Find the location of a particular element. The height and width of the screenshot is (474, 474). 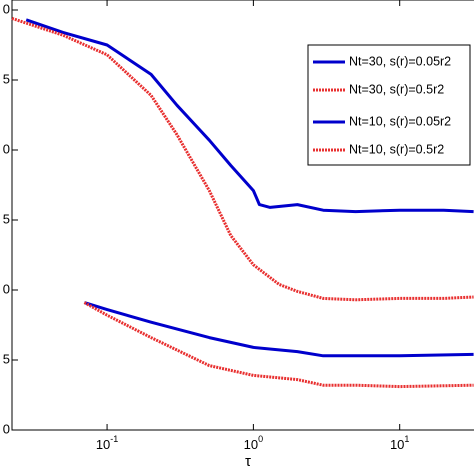

legend-label: Nt=30, s(r)=0.05r2 is located at coordinates (400, 61).